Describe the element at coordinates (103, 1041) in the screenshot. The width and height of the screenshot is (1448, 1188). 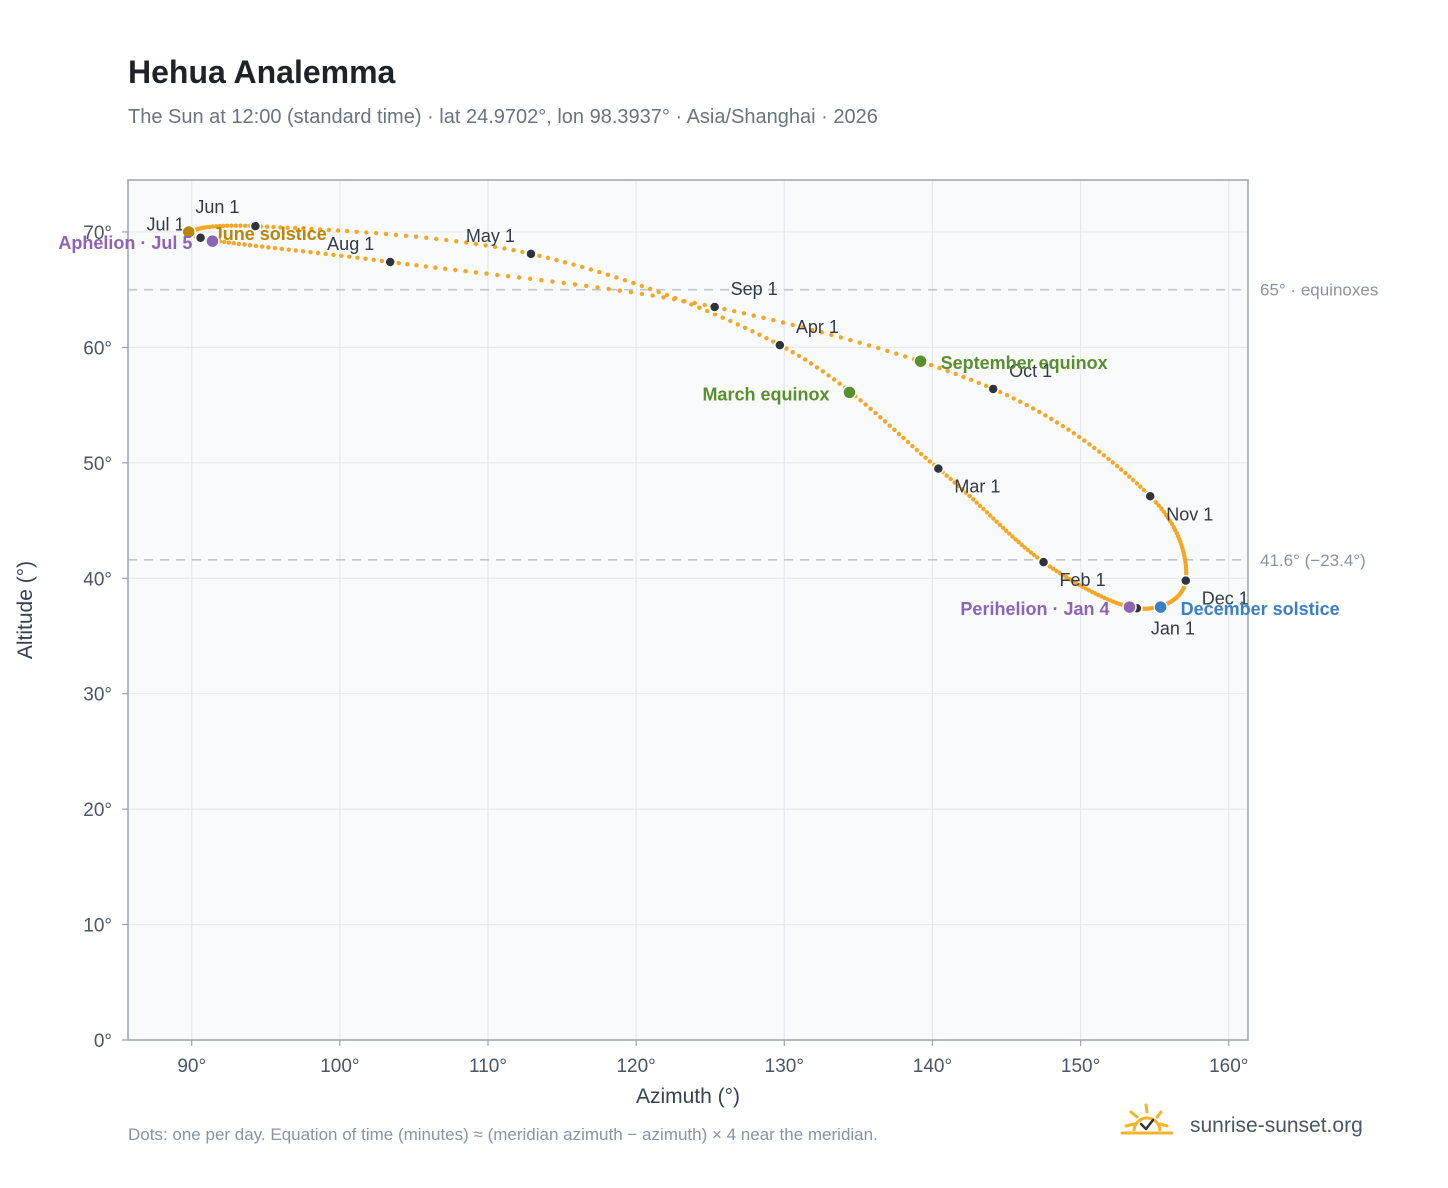
I see `y-tick-label: 0°` at that location.